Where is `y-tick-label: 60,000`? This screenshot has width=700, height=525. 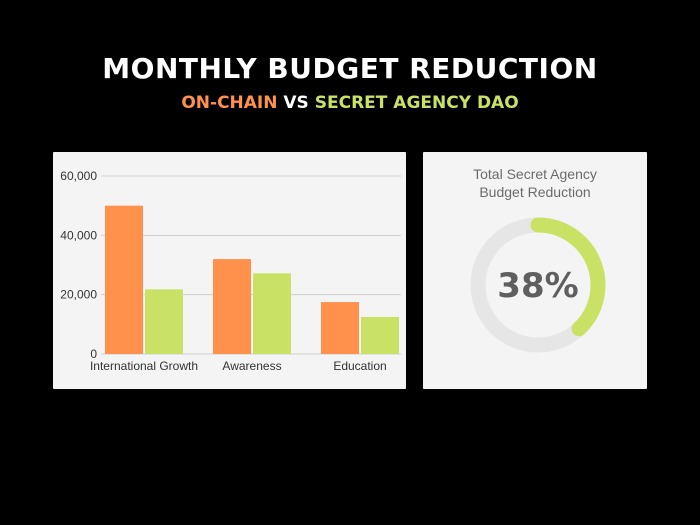 y-tick-label: 60,000 is located at coordinates (78, 176).